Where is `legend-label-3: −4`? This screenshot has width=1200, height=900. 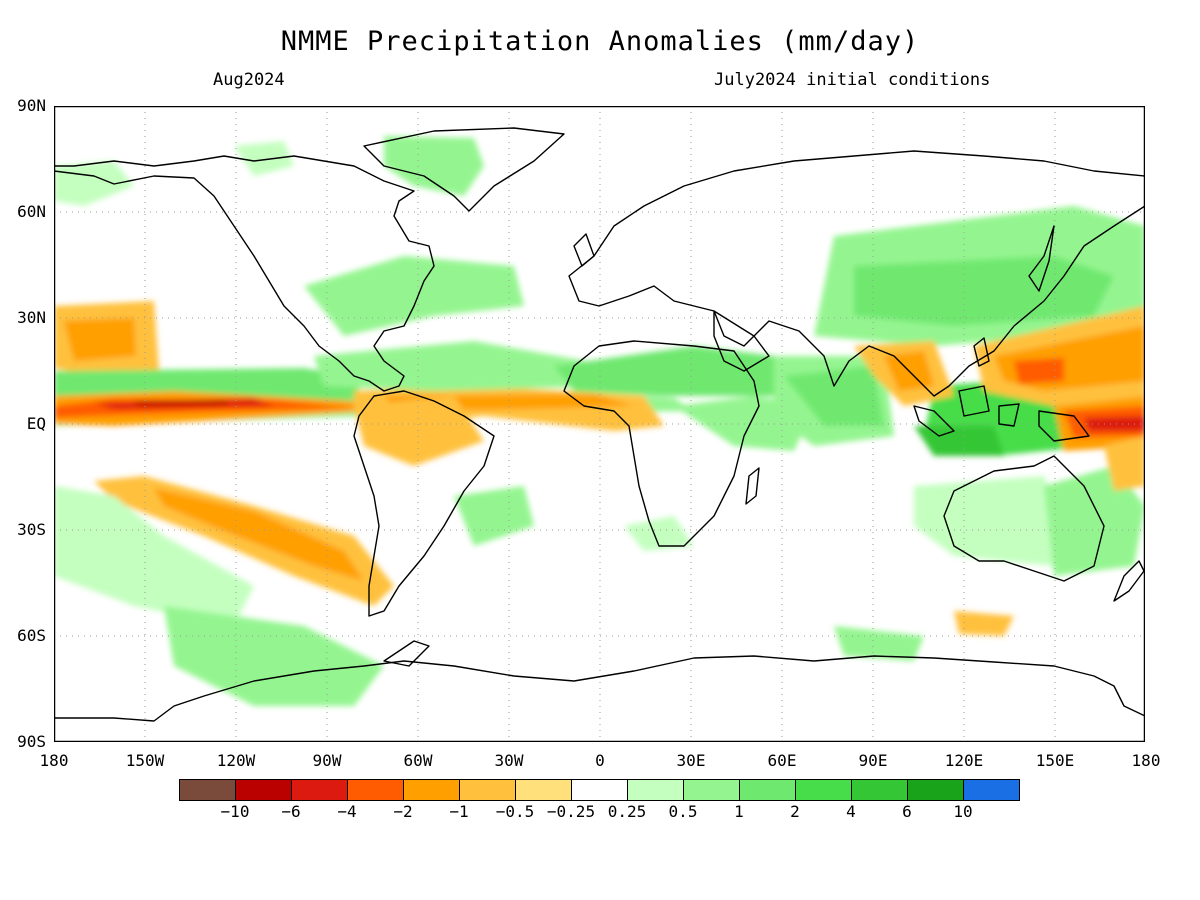 legend-label-3: −4 is located at coordinates (347, 811).